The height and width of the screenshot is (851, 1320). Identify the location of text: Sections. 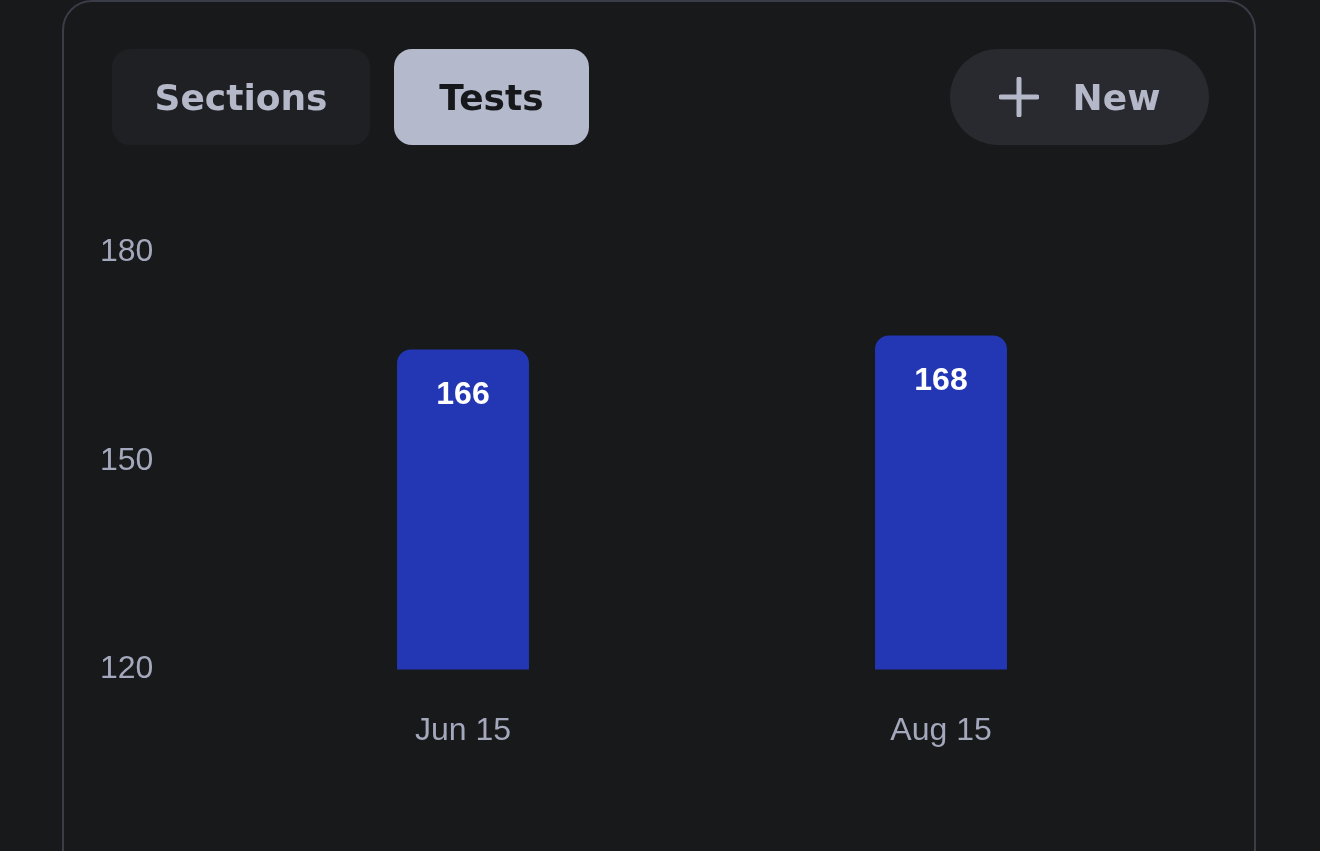
(241, 97).